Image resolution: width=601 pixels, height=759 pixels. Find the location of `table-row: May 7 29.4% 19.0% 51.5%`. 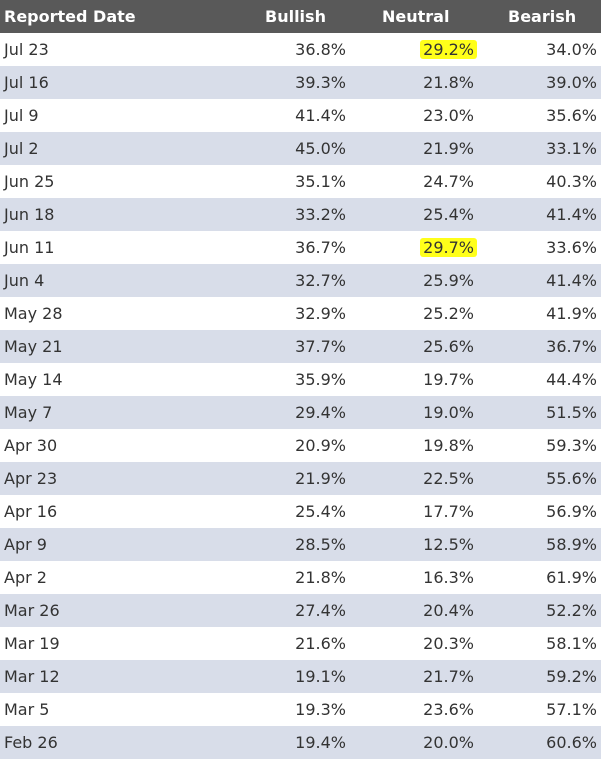

table-row: May 7 29.4% 19.0% 51.5% is located at coordinates (300, 412).